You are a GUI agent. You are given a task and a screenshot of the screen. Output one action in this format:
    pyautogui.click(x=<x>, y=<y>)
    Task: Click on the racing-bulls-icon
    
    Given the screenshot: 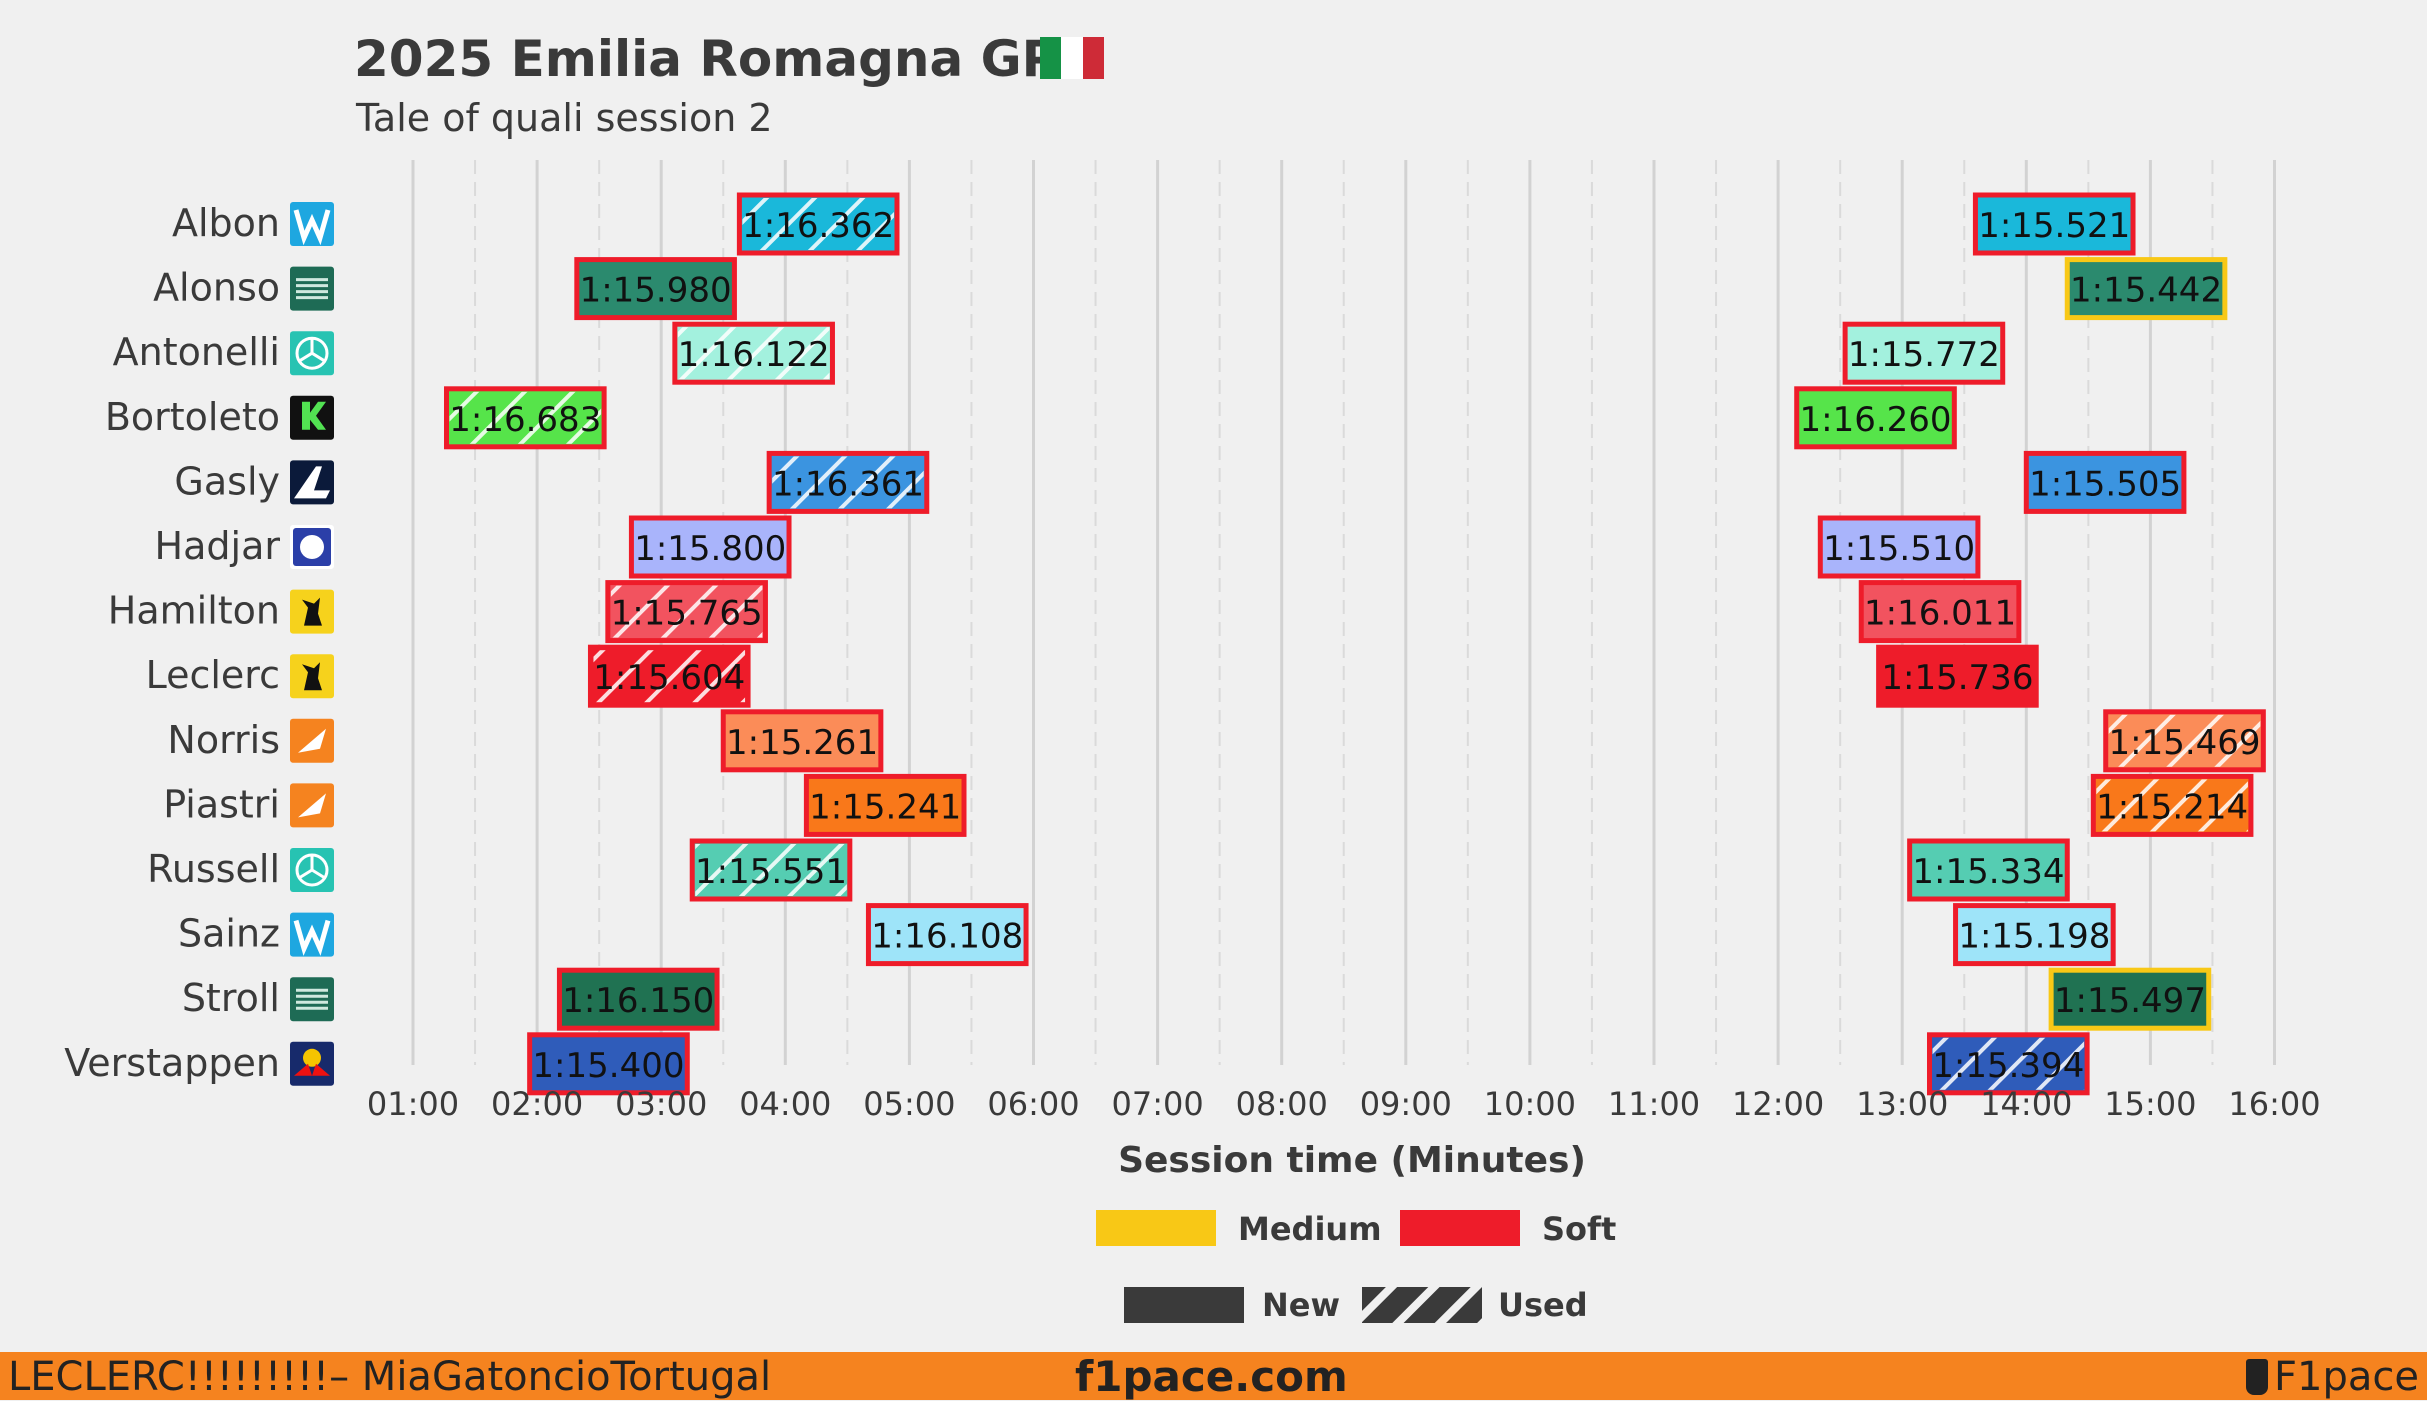 What is the action you would take?
    pyautogui.click(x=312, y=547)
    